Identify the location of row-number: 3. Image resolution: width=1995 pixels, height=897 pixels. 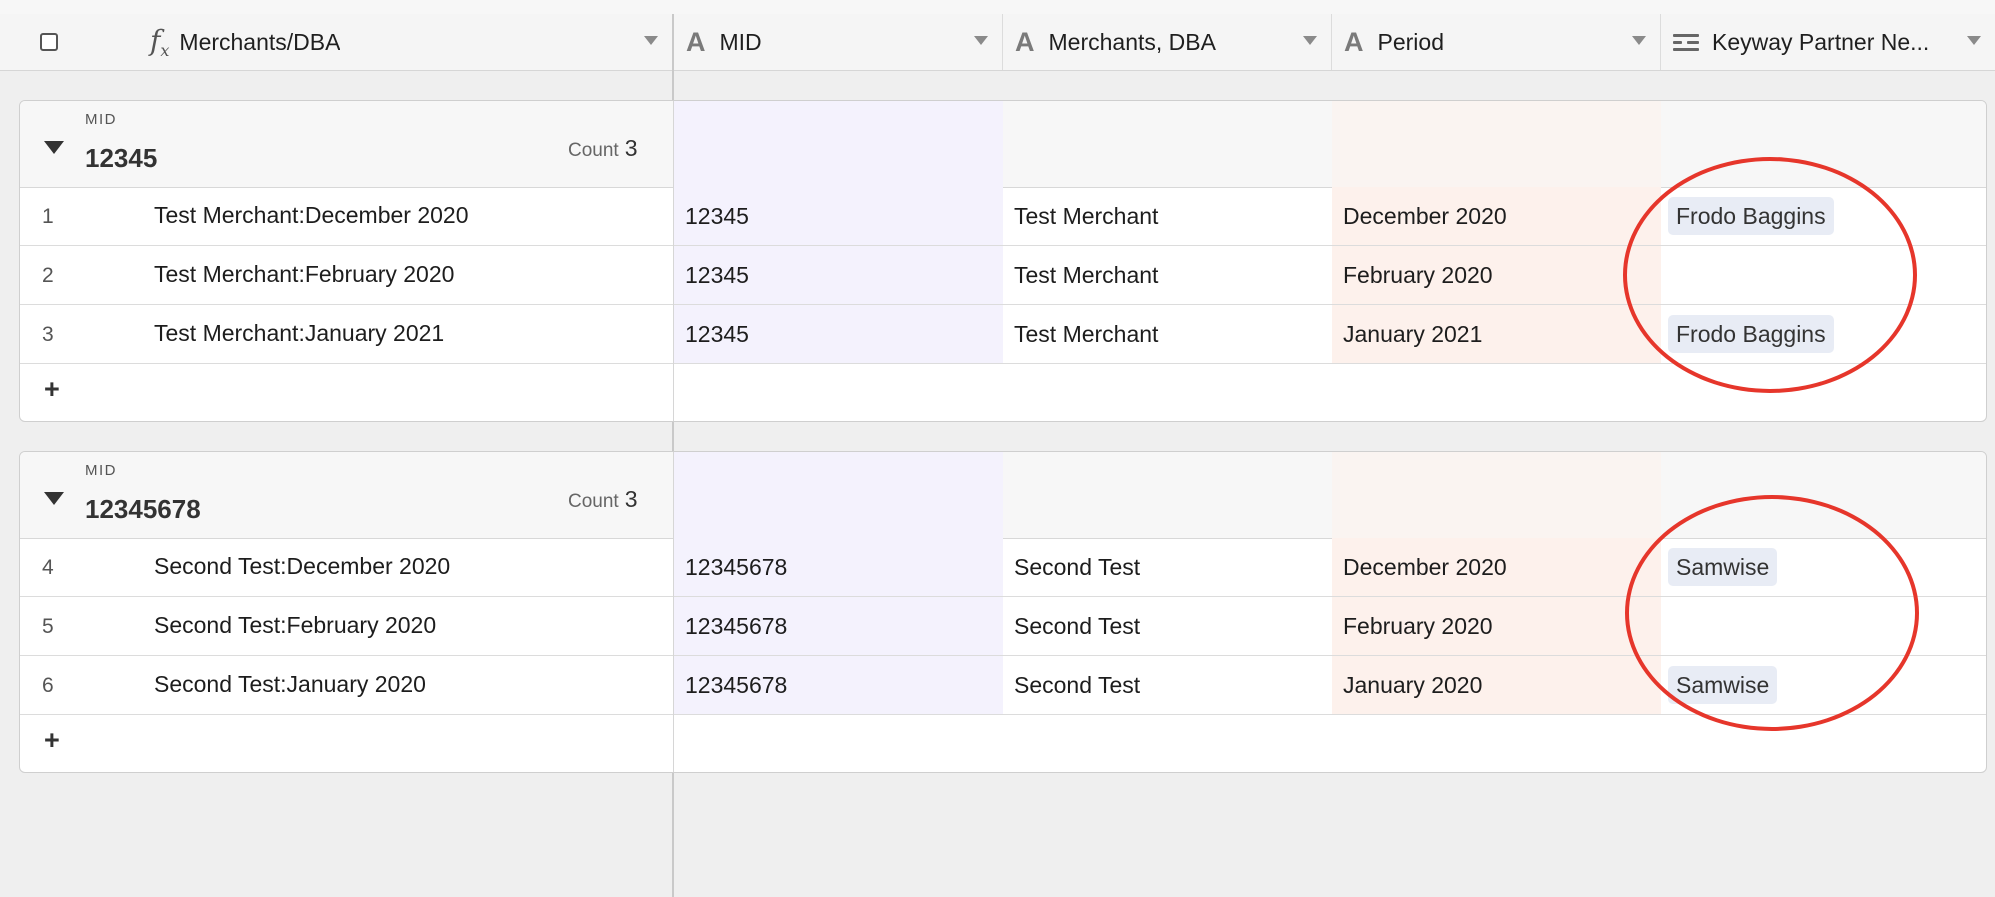
(48, 334).